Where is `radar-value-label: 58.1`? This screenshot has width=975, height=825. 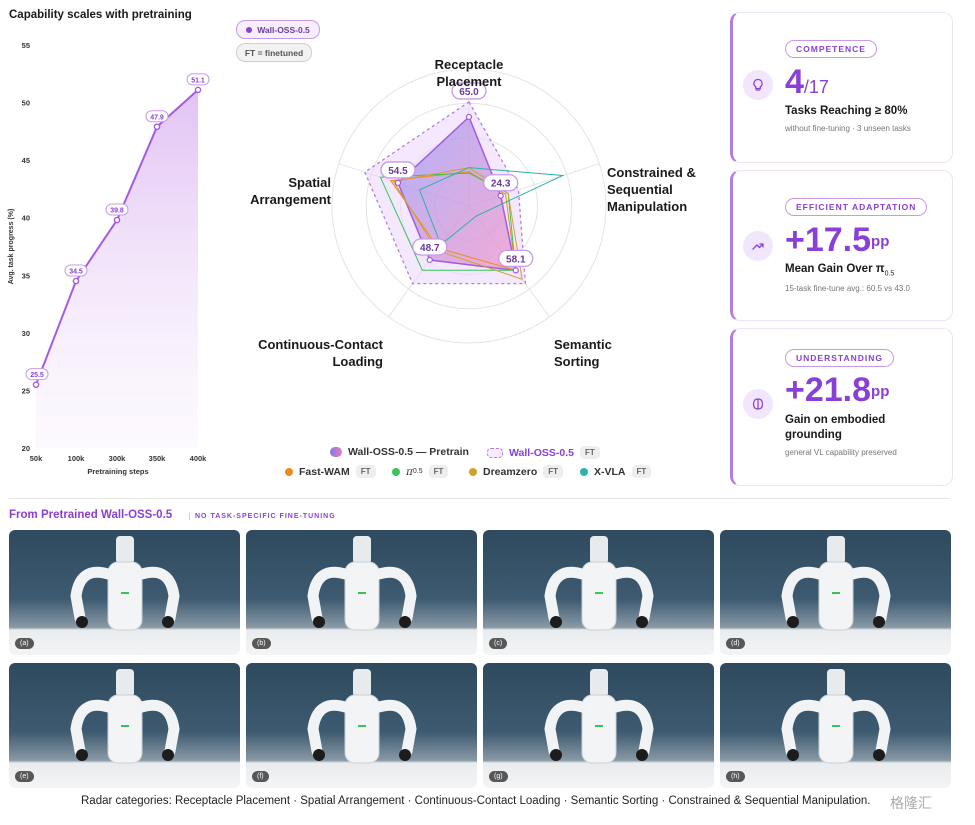
radar-value-label: 58.1 is located at coordinates (516, 259).